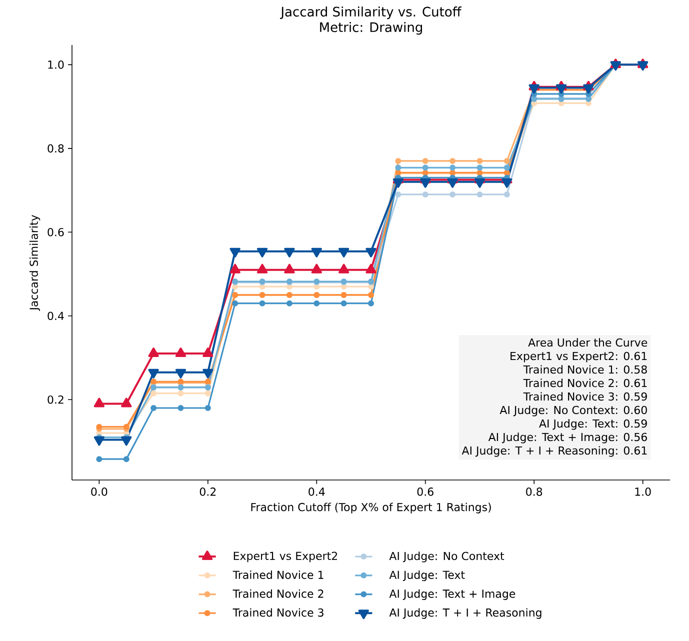 The image size is (689, 641). Describe the element at coordinates (371, 508) in the screenshot. I see `x-axis-title: Fraction Cutoff (Top X% of Expert 1 Ratings)` at that location.